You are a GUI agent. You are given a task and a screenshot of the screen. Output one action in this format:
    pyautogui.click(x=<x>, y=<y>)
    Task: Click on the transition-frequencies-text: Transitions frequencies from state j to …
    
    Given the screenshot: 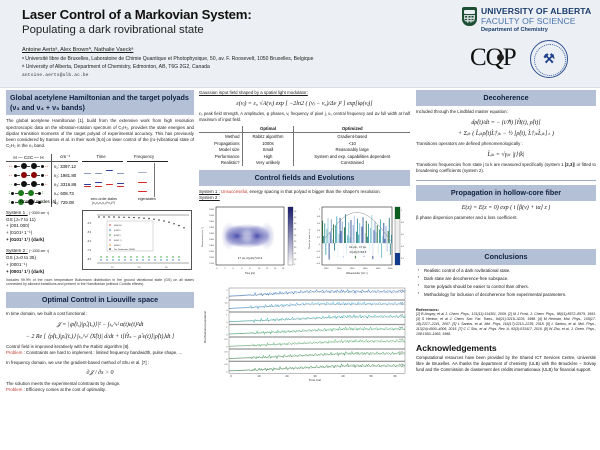 What is the action you would take?
    pyautogui.click(x=506, y=168)
    